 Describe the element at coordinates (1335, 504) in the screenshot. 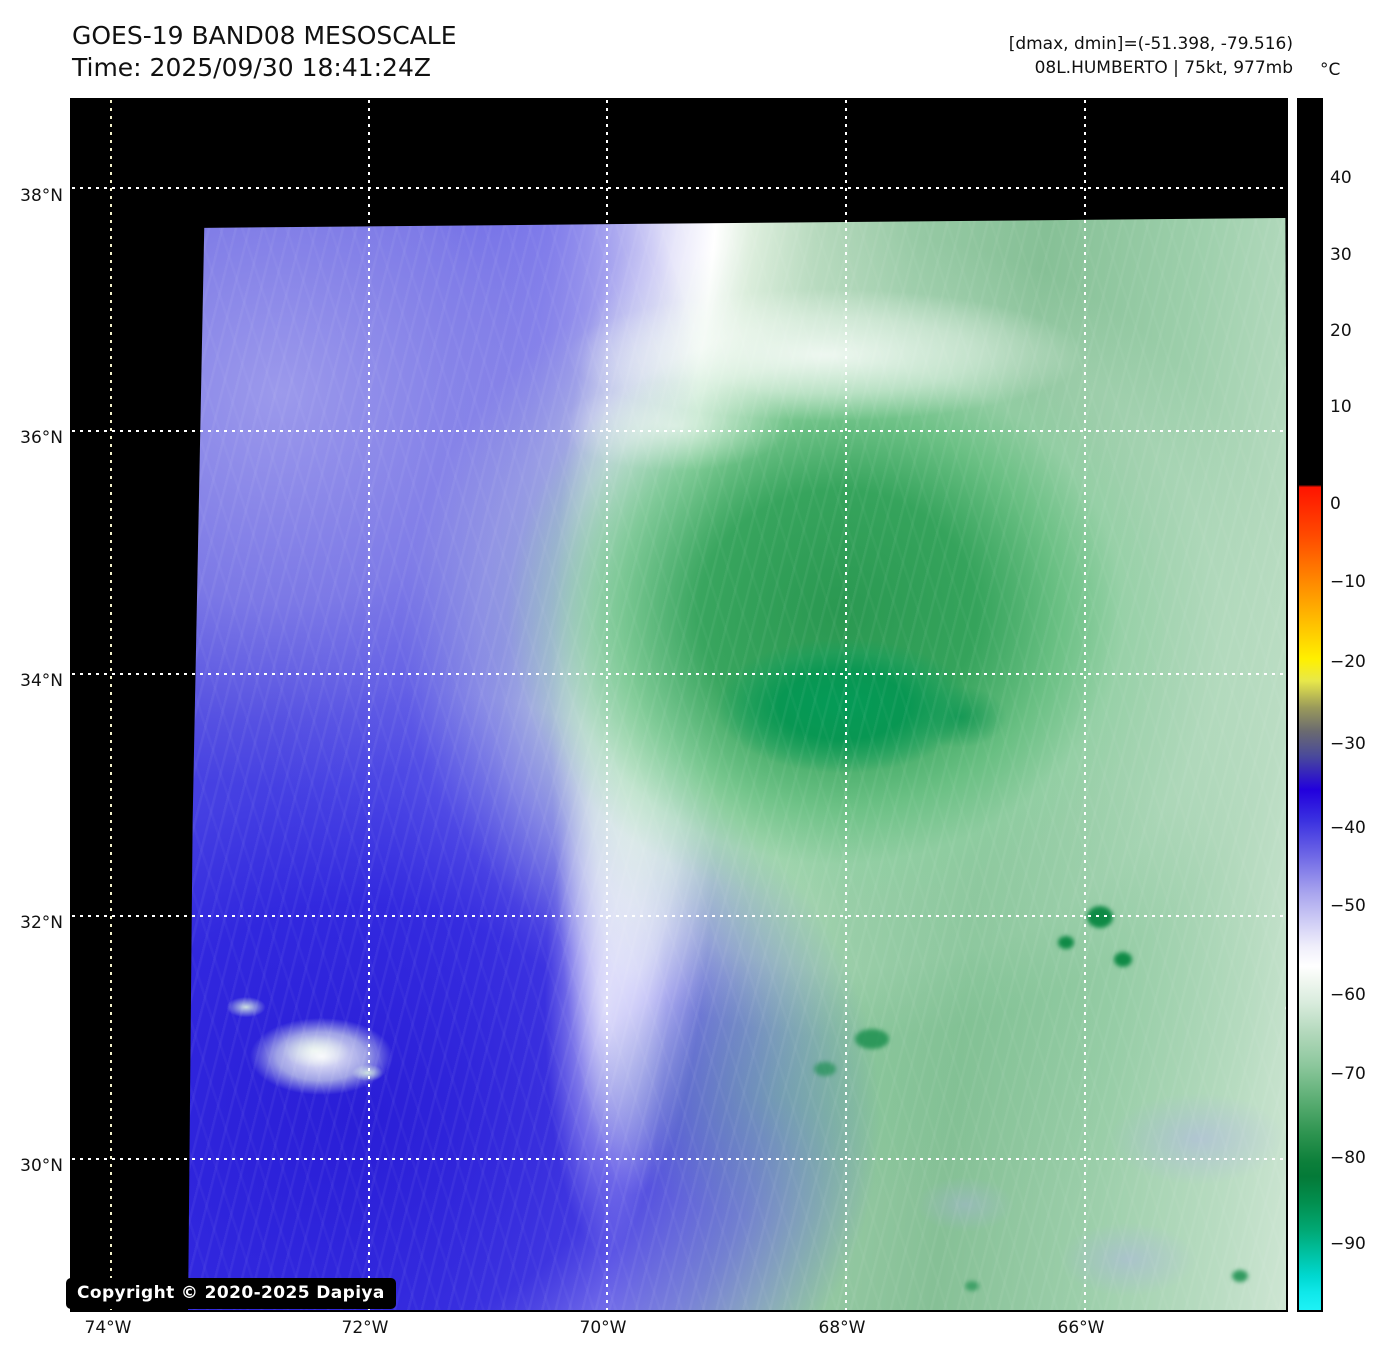

I see `colorbar-tick-0: 0` at that location.